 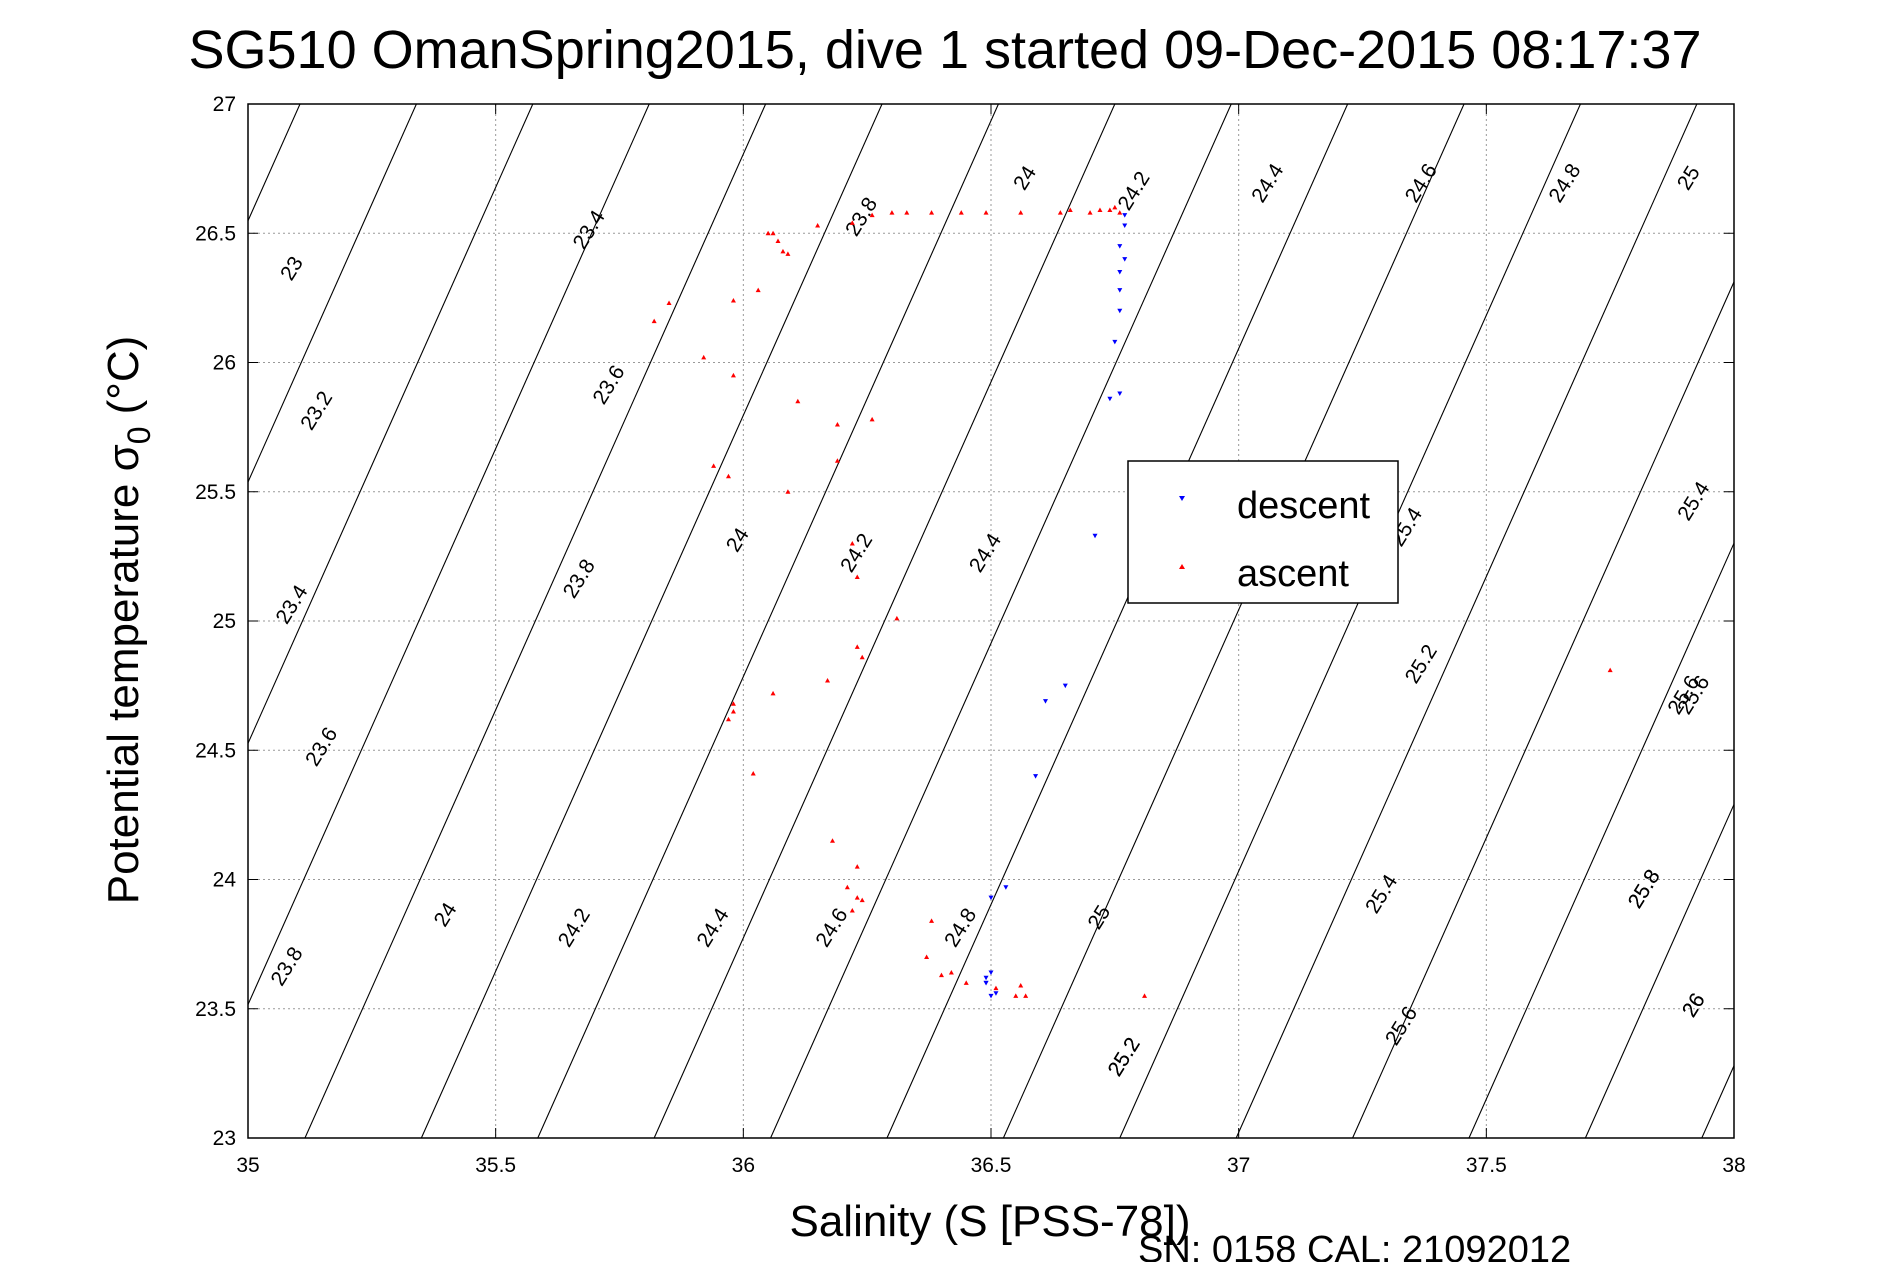 I want to click on density-contour-label: 25.6, so click(x=1401, y=1026).